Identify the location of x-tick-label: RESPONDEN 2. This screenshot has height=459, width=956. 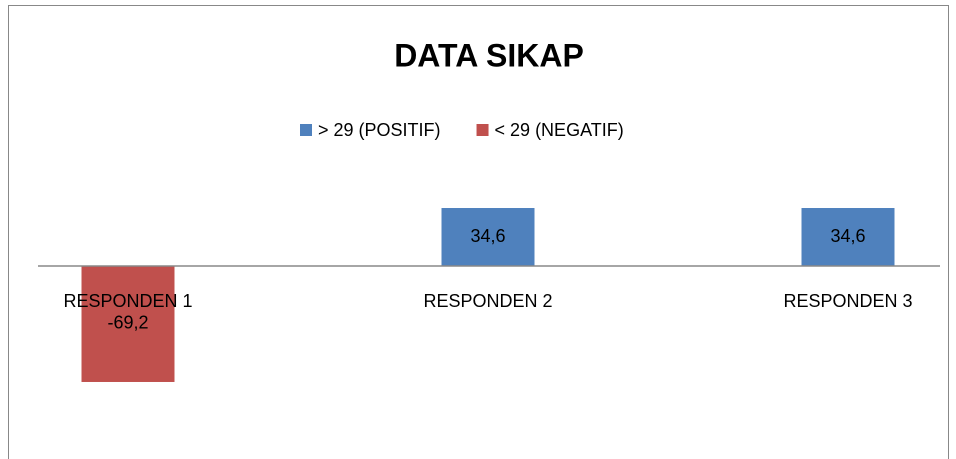
(487, 301).